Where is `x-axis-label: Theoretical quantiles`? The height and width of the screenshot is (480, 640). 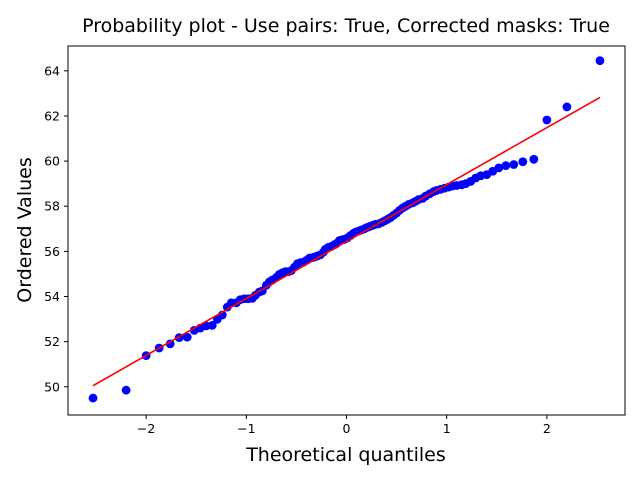 x-axis-label: Theoretical quantiles is located at coordinates (345, 455).